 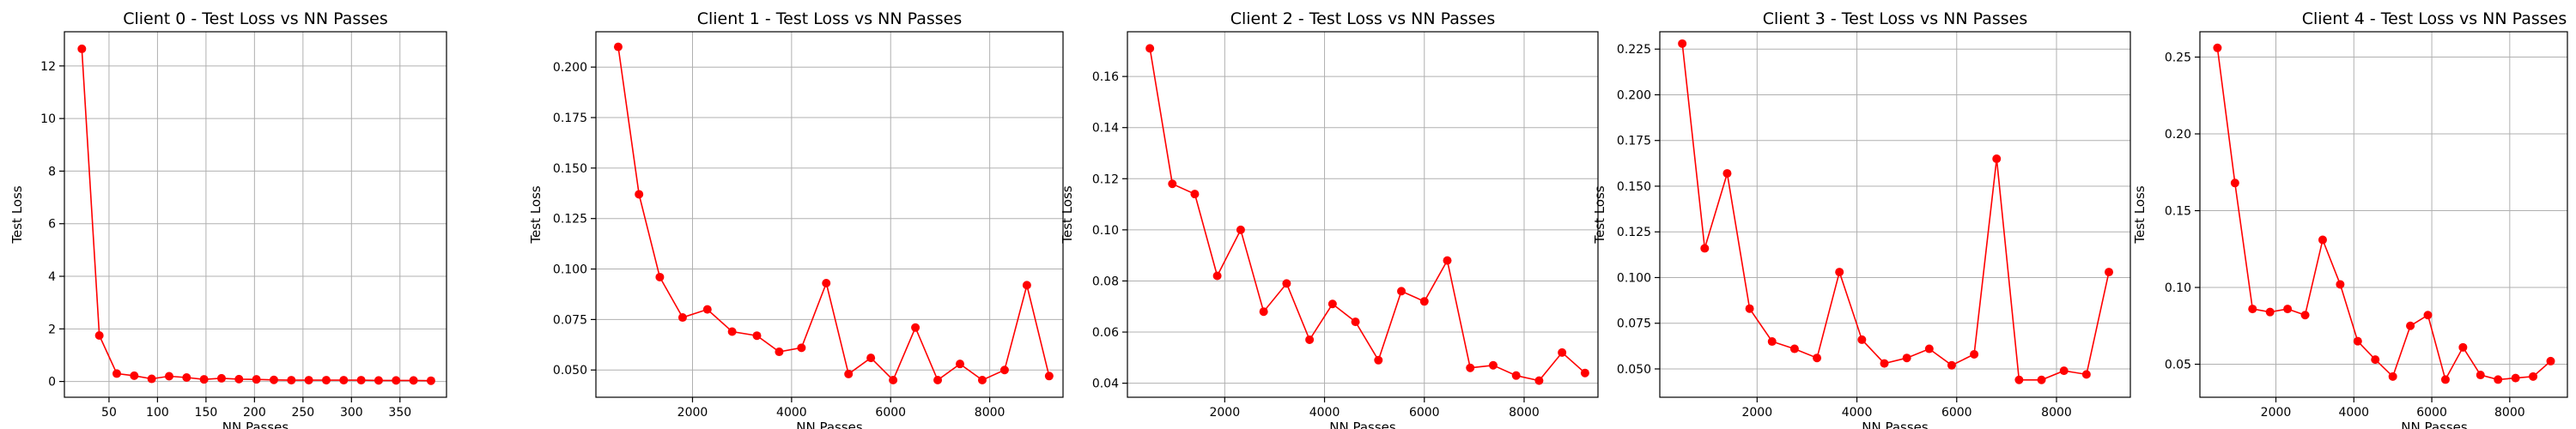 What do you see at coordinates (1634, 95) in the screenshot?
I see `y-tick-label: 0.200` at bounding box center [1634, 95].